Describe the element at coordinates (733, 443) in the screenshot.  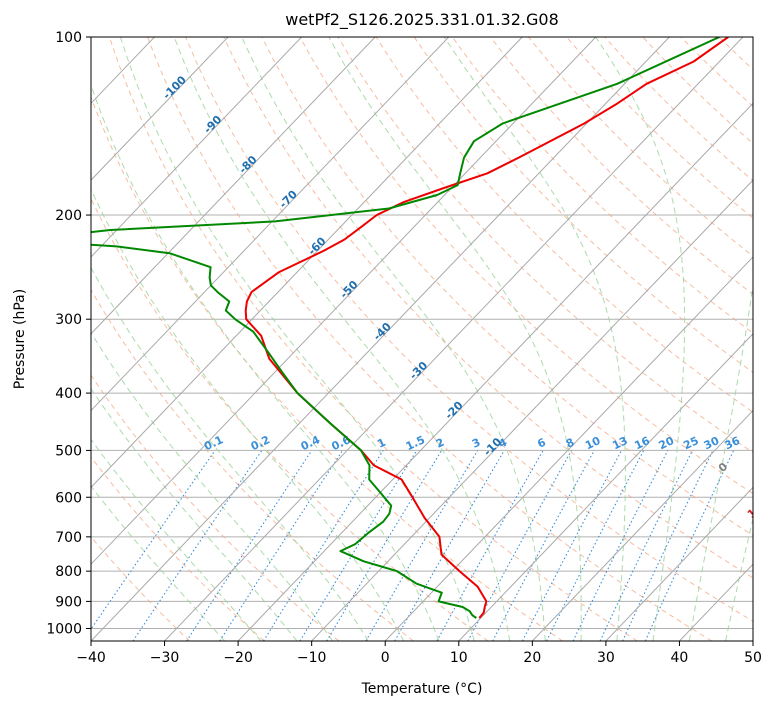
I see `mixing-ratio-label: 36` at that location.